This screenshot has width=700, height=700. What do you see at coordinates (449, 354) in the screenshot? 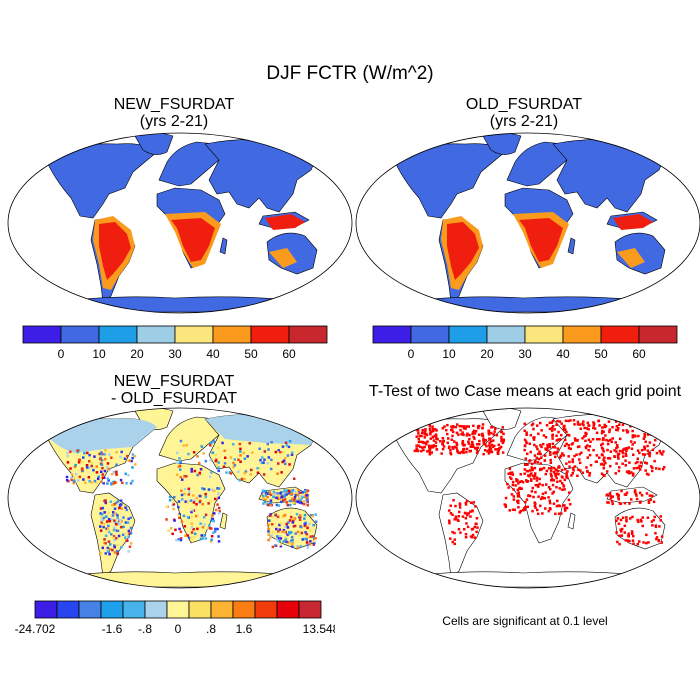
I see `colorbar-old-label: 10` at bounding box center [449, 354].